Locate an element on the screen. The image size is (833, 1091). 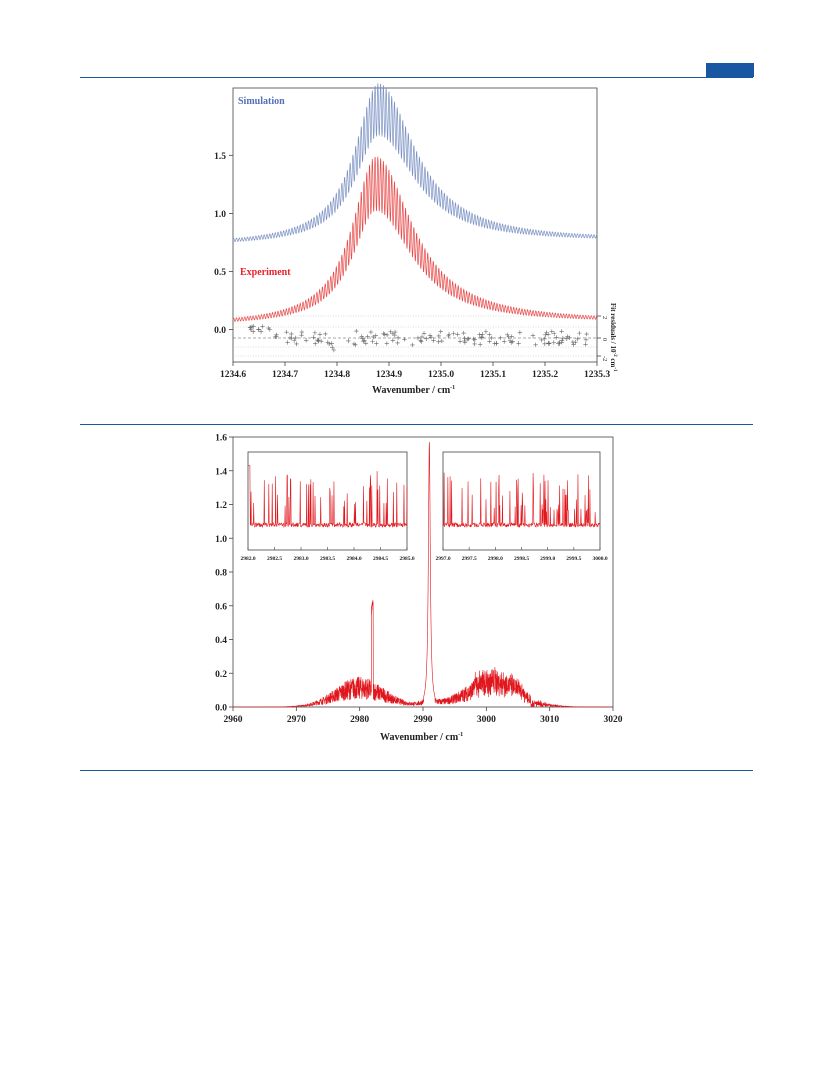
fig1-xlabel: Wavenumber / cm-1 is located at coordinates (413, 390).